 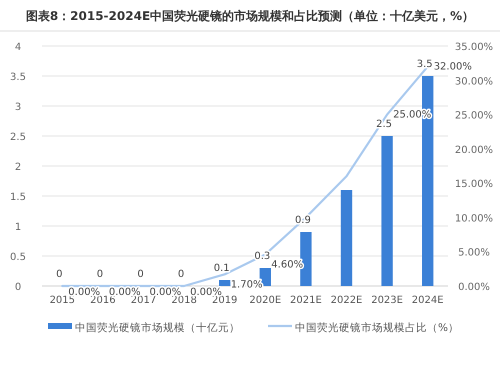 I want to click on y2-tick-label: 15.00%, so click(x=474, y=184).